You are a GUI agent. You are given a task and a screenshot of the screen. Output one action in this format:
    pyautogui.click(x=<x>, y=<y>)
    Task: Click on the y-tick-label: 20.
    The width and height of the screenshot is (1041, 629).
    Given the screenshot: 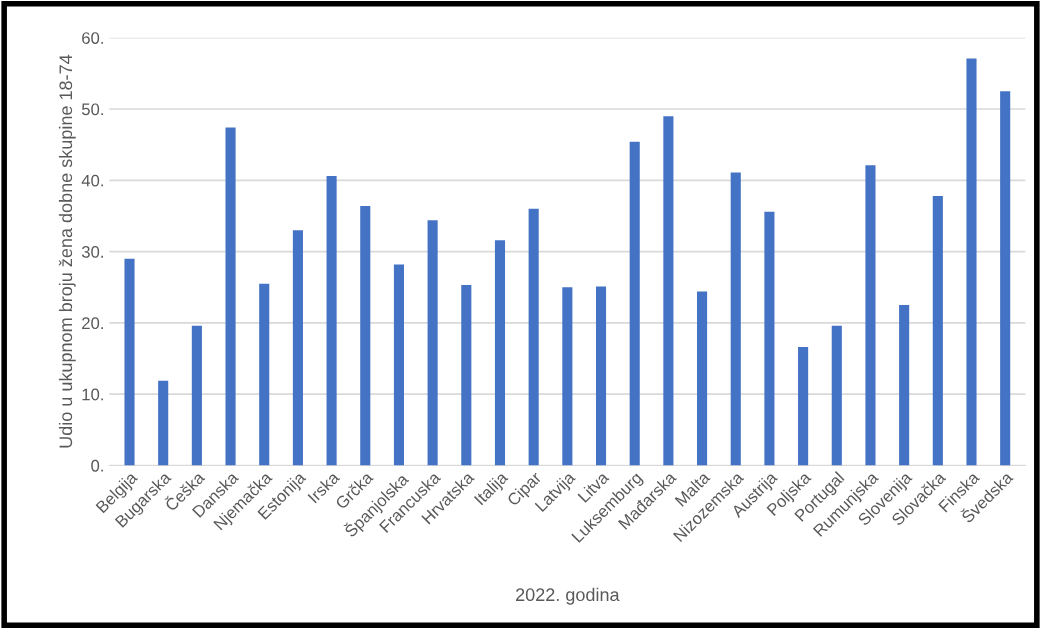 What is the action you would take?
    pyautogui.click(x=92, y=323)
    